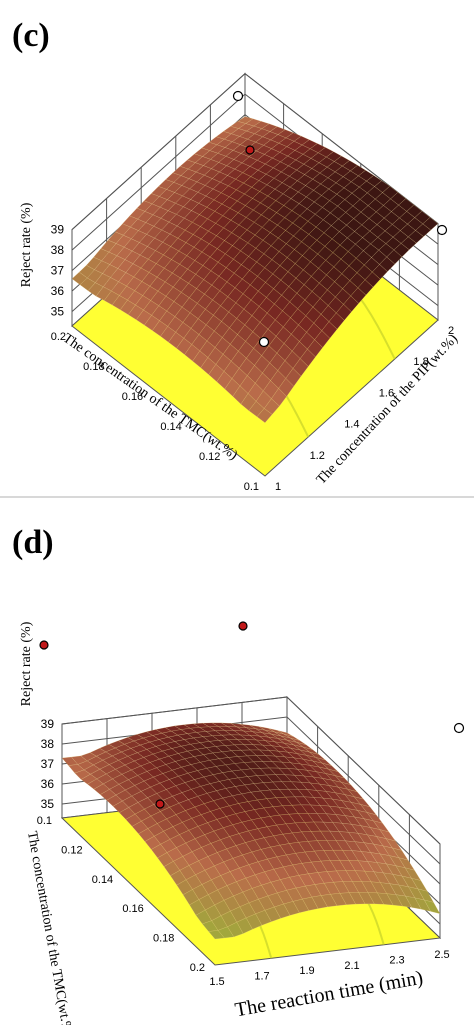 Image resolution: width=474 pixels, height=1025 pixels. I want to click on x-tick-label: 2.3, so click(396, 960).